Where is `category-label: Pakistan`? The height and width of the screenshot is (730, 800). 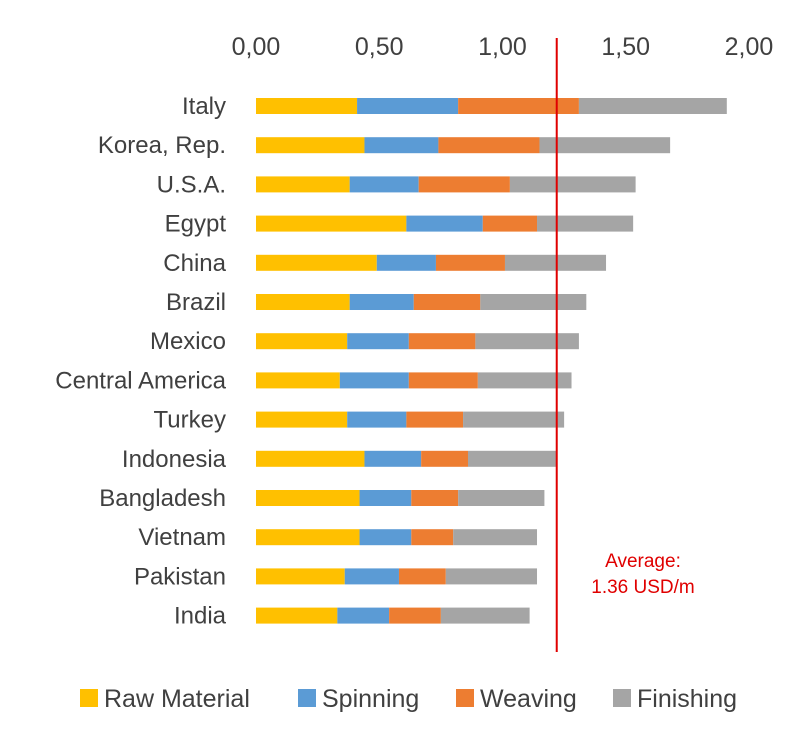
category-label: Pakistan is located at coordinates (180, 576).